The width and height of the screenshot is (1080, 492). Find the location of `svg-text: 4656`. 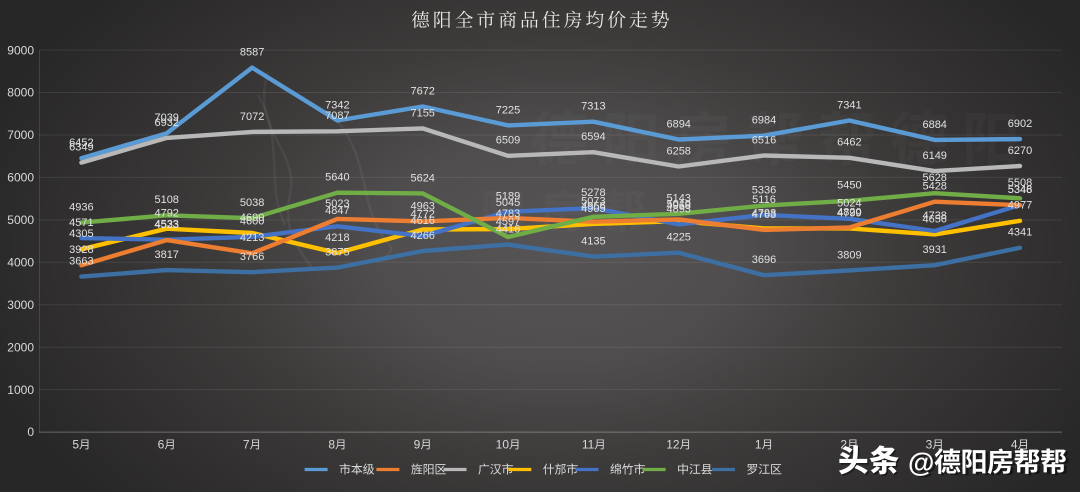

svg-text: 4656 is located at coordinates (934, 219).